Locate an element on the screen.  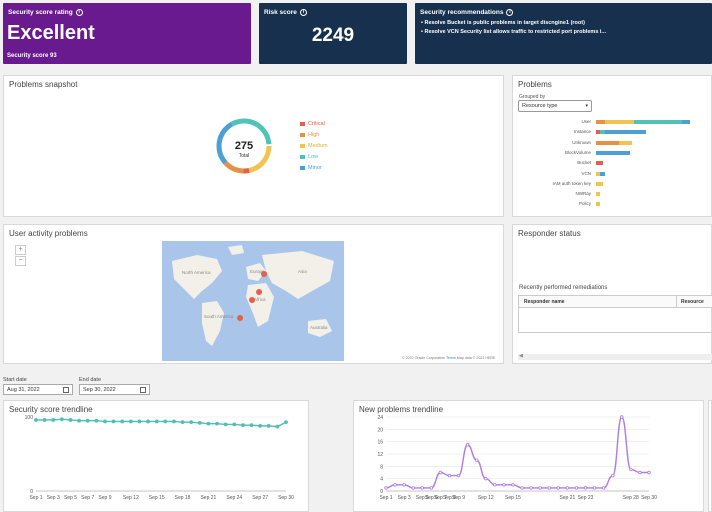
donut-segment-medium is located at coordinates (244, 146).